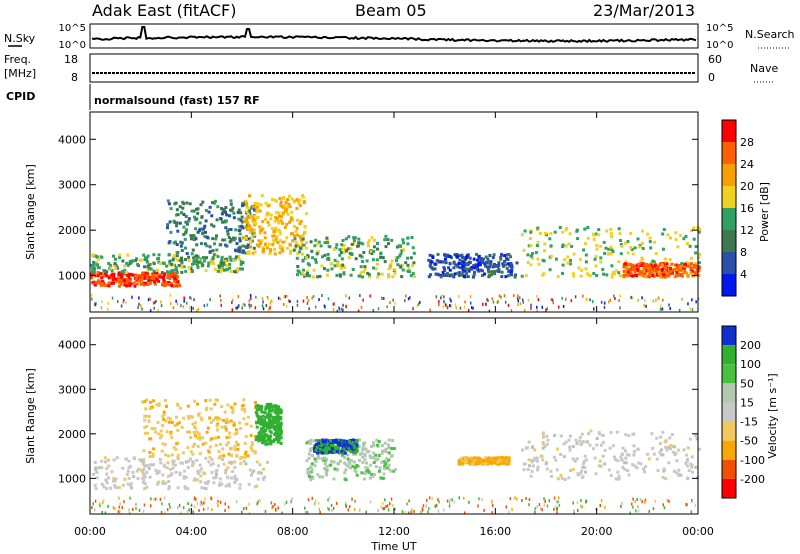 The image size is (800, 554). I want to click on colorbar-tick-label: 4, so click(743, 274).